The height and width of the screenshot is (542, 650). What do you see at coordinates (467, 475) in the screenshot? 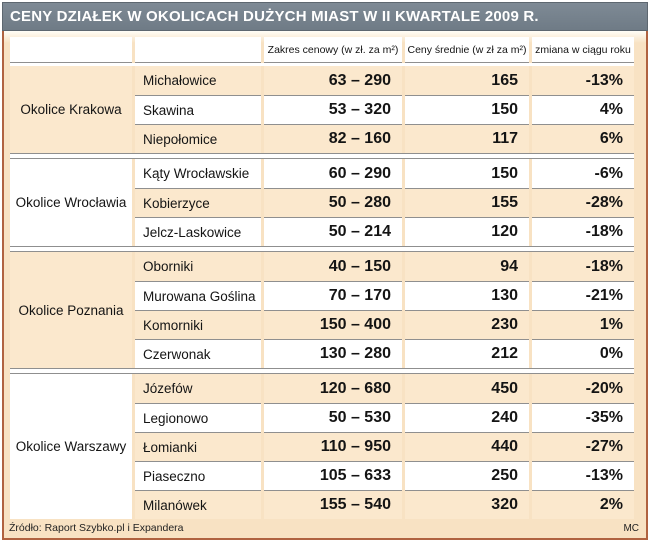
I see `avg-cell: 250` at bounding box center [467, 475].